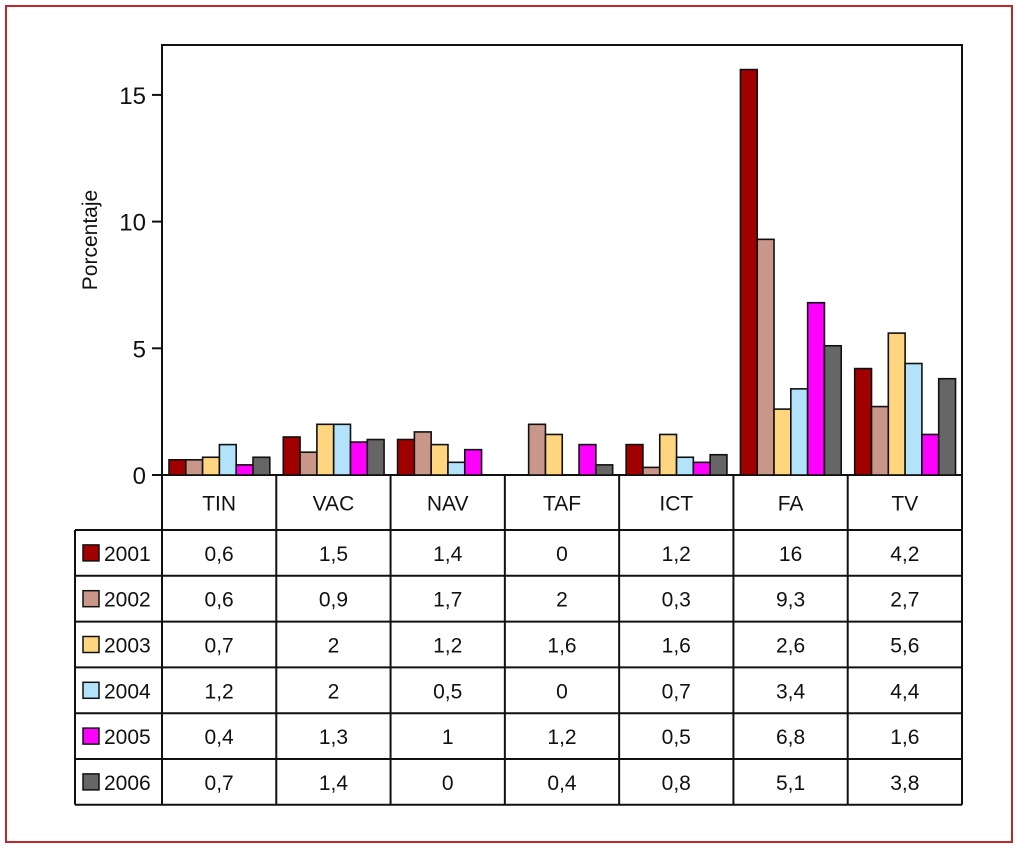 The image size is (1024, 851). I want to click on bar-2005-VAC, so click(359, 458).